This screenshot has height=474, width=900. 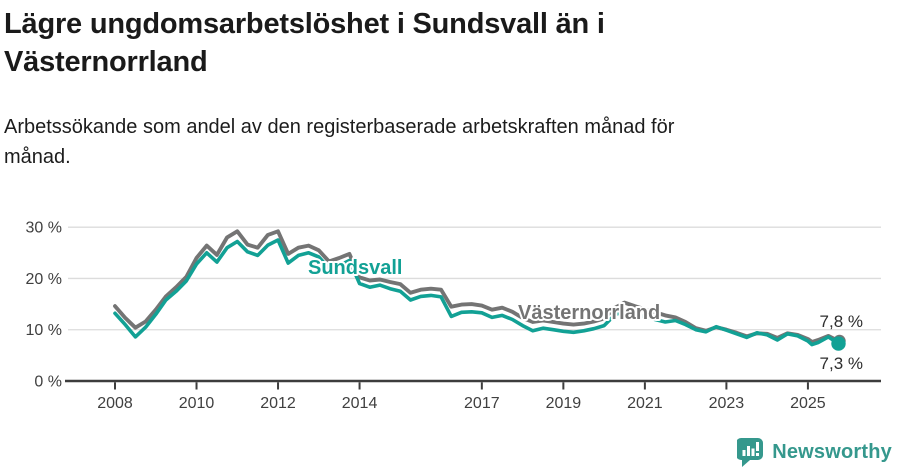 I want to click on newsworthy-bar-chart-bubble-icon, so click(x=750, y=452).